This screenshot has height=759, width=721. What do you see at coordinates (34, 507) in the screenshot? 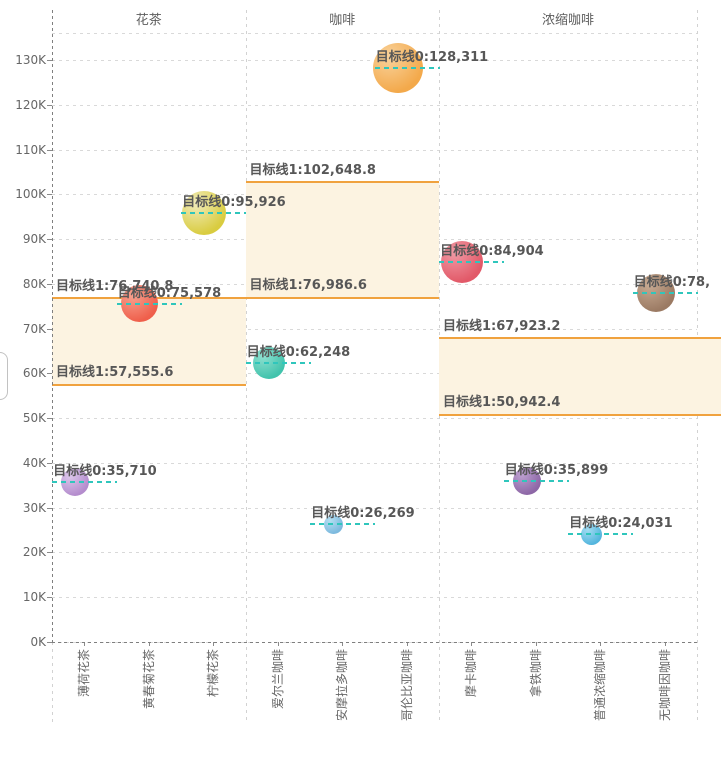
I see `y-axis-tick-label: 30K` at bounding box center [34, 507].